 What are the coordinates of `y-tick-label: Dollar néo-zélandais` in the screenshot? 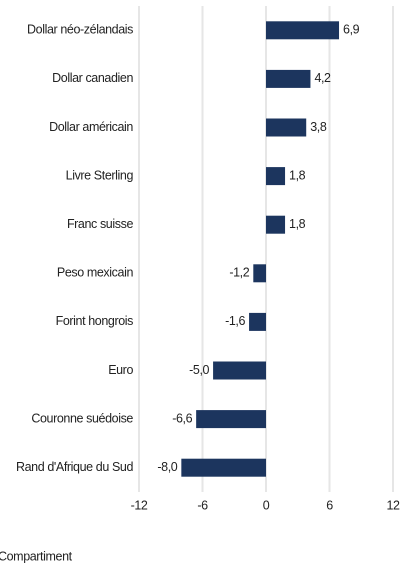 It's located at (80, 30).